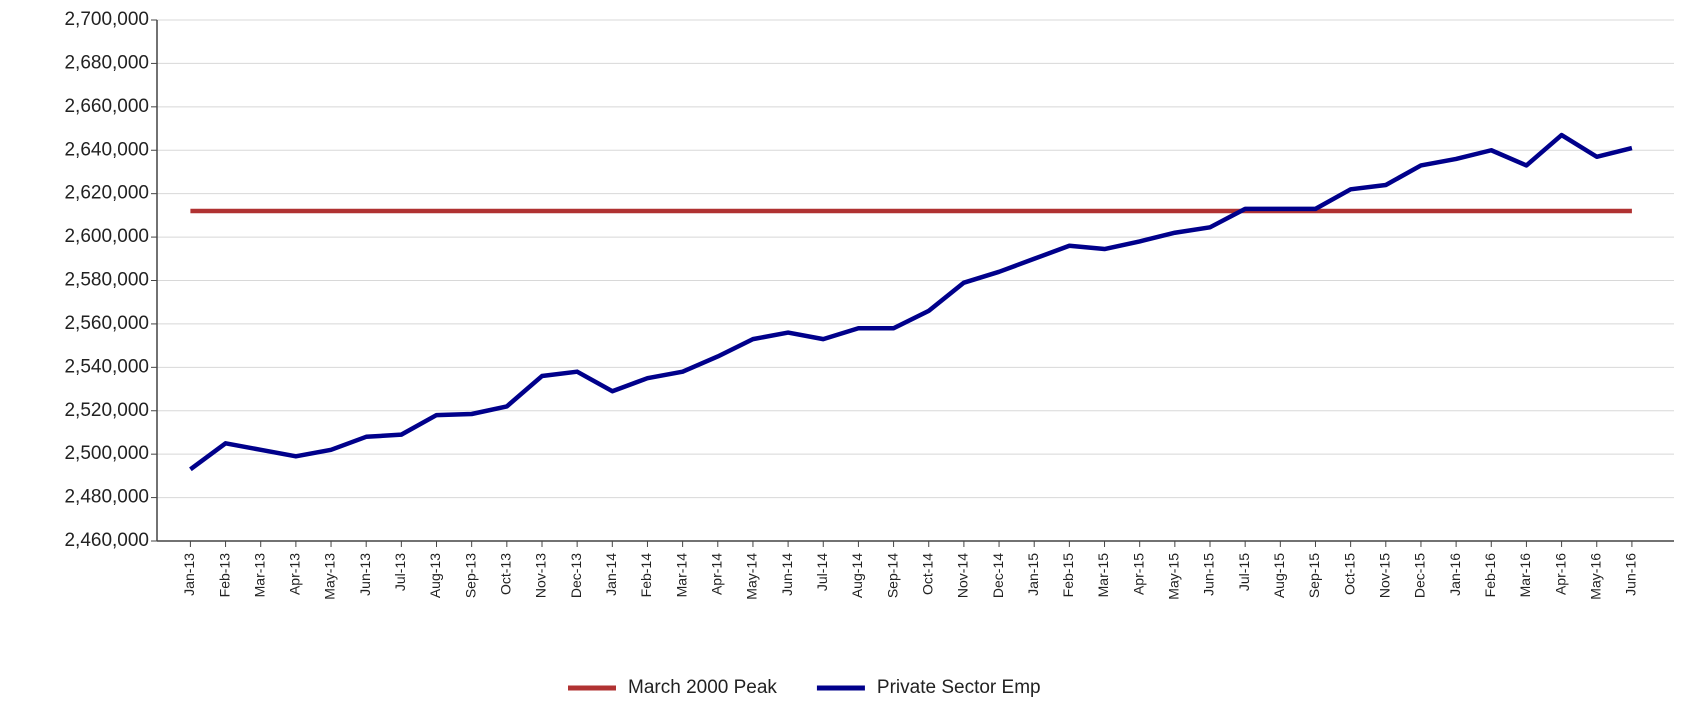 This screenshot has height=702, width=1694. I want to click on legend-label: March 2000 Peak, so click(702, 687).